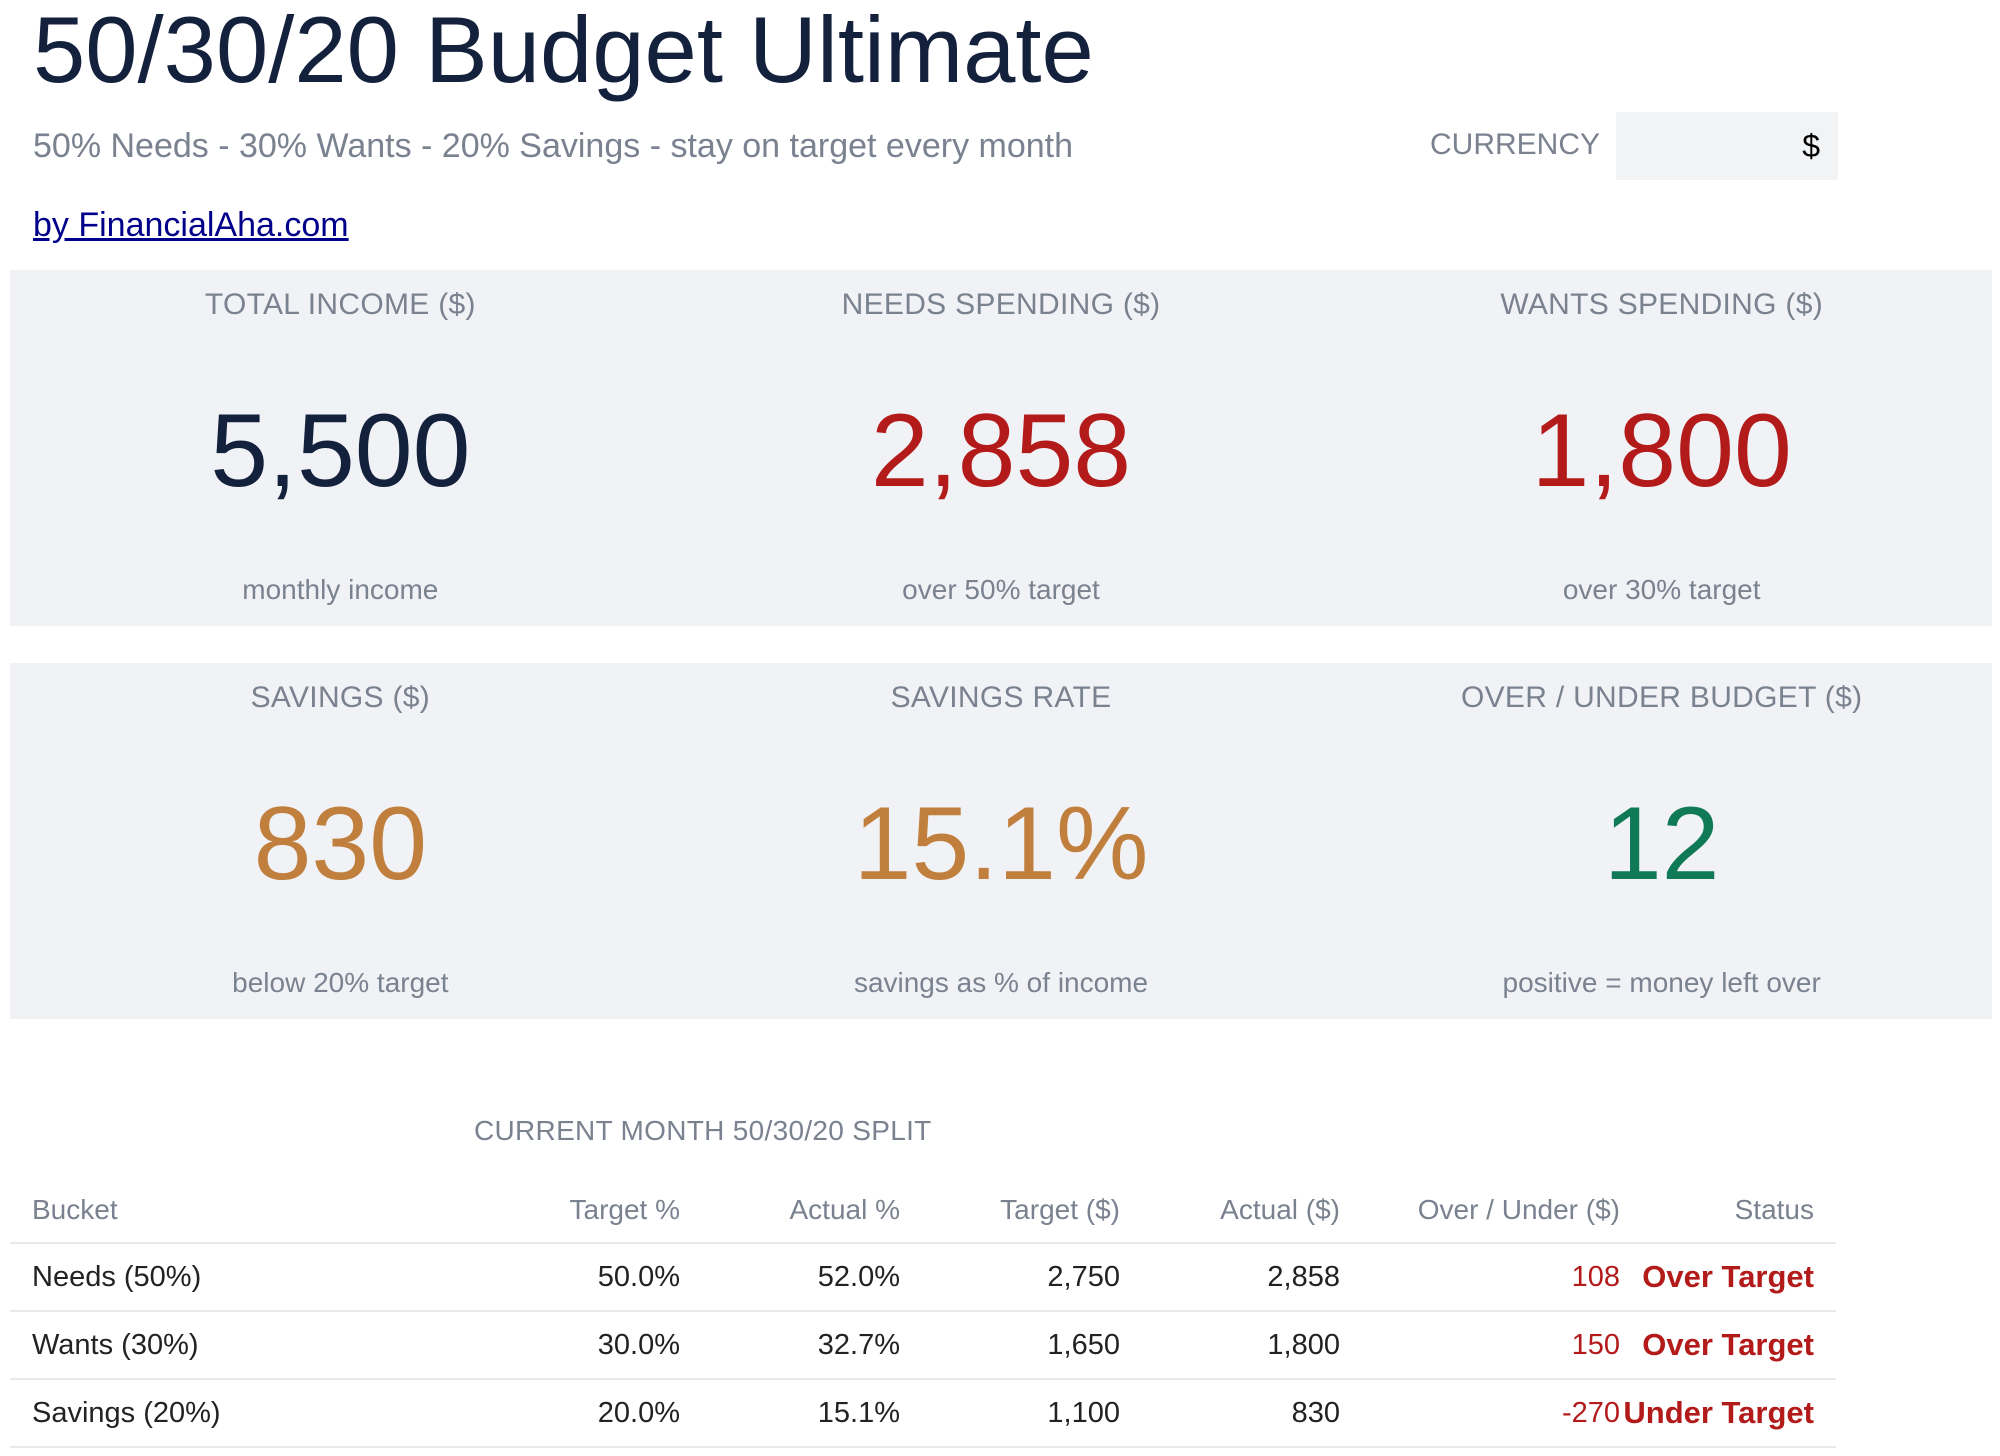 The image size is (2000, 1456). I want to click on kpi-value: 1,800, so click(1661, 451).